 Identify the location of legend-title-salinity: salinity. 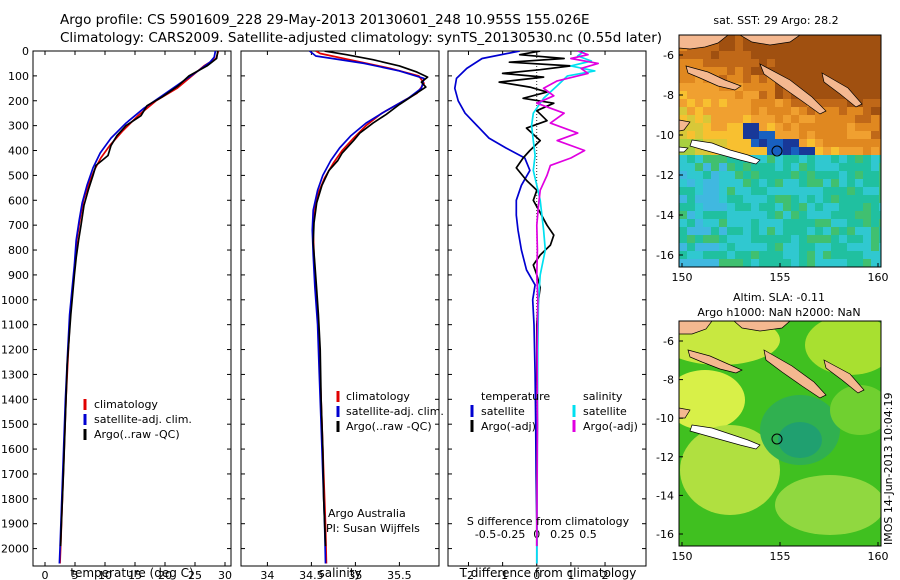
(603, 396).